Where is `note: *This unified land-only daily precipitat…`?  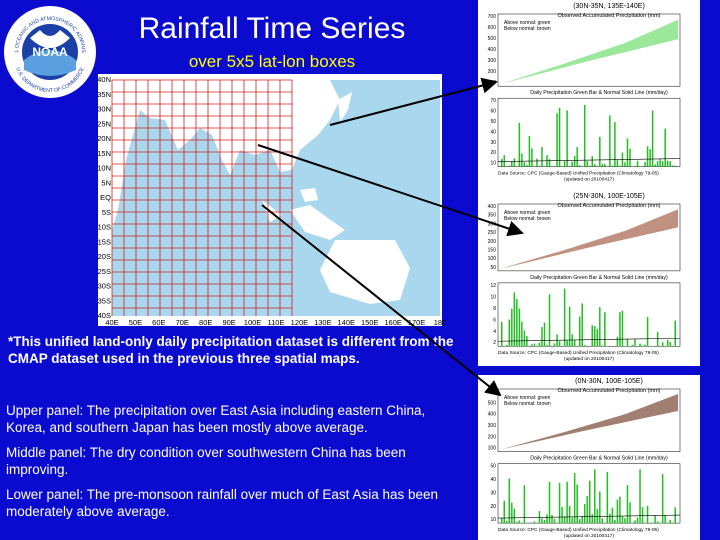
note: *This unified land-only daily precipitat… is located at coordinates (231, 350).